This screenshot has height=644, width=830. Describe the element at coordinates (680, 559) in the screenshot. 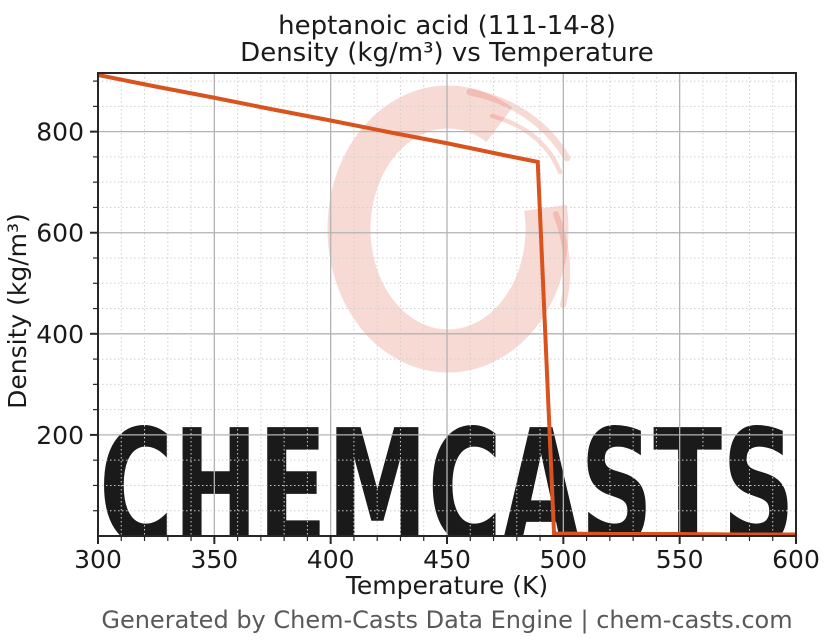

I see `x-tick-label: 550` at that location.